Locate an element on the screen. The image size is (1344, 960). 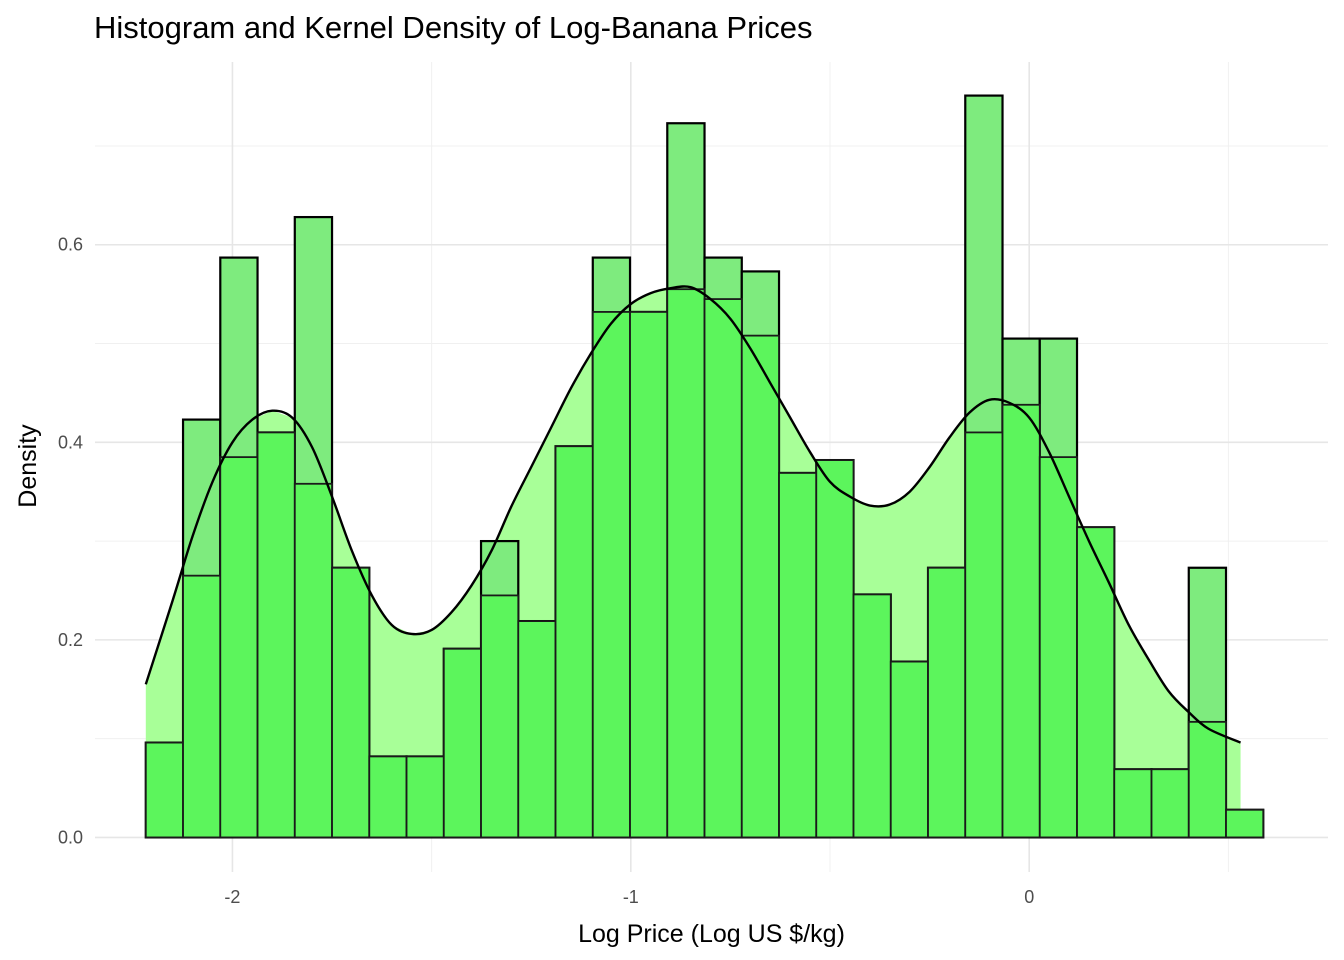
y-axis-ticks: 0.0 0.2 0.4 0.6 is located at coordinates (70, 541).